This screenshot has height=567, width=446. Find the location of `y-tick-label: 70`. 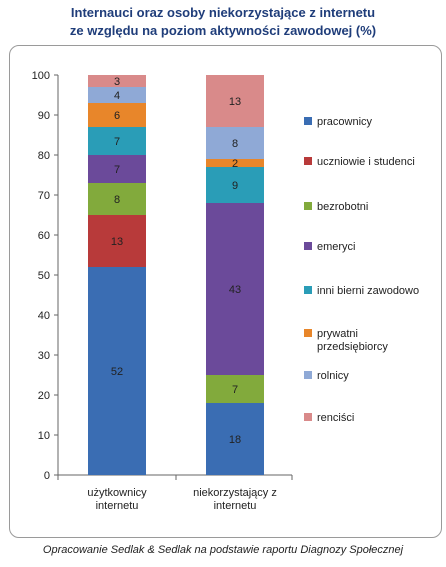

y-tick-label: 70 is located at coordinates (44, 196).